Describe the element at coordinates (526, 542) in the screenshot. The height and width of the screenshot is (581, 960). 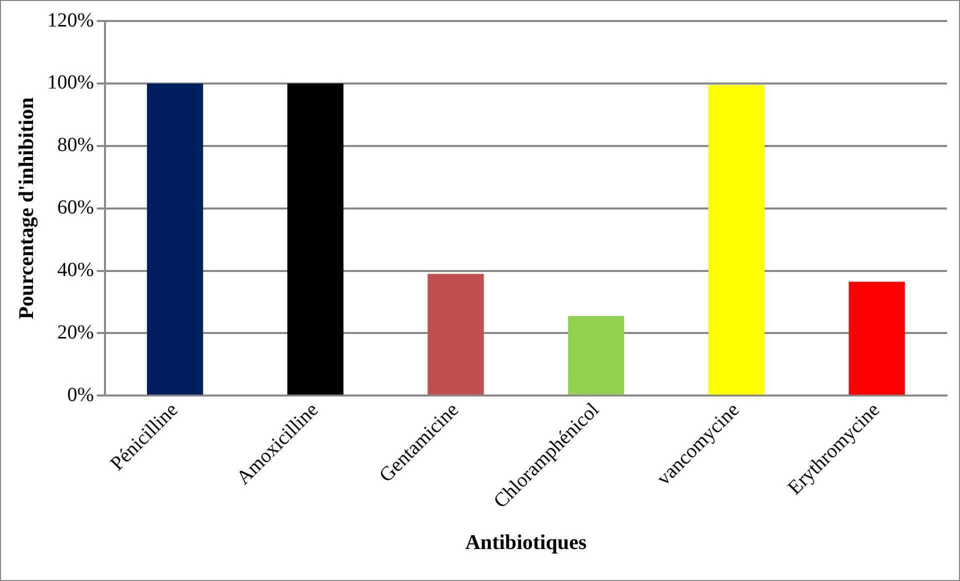
I see `x-axis-title: Antibiotiques` at that location.